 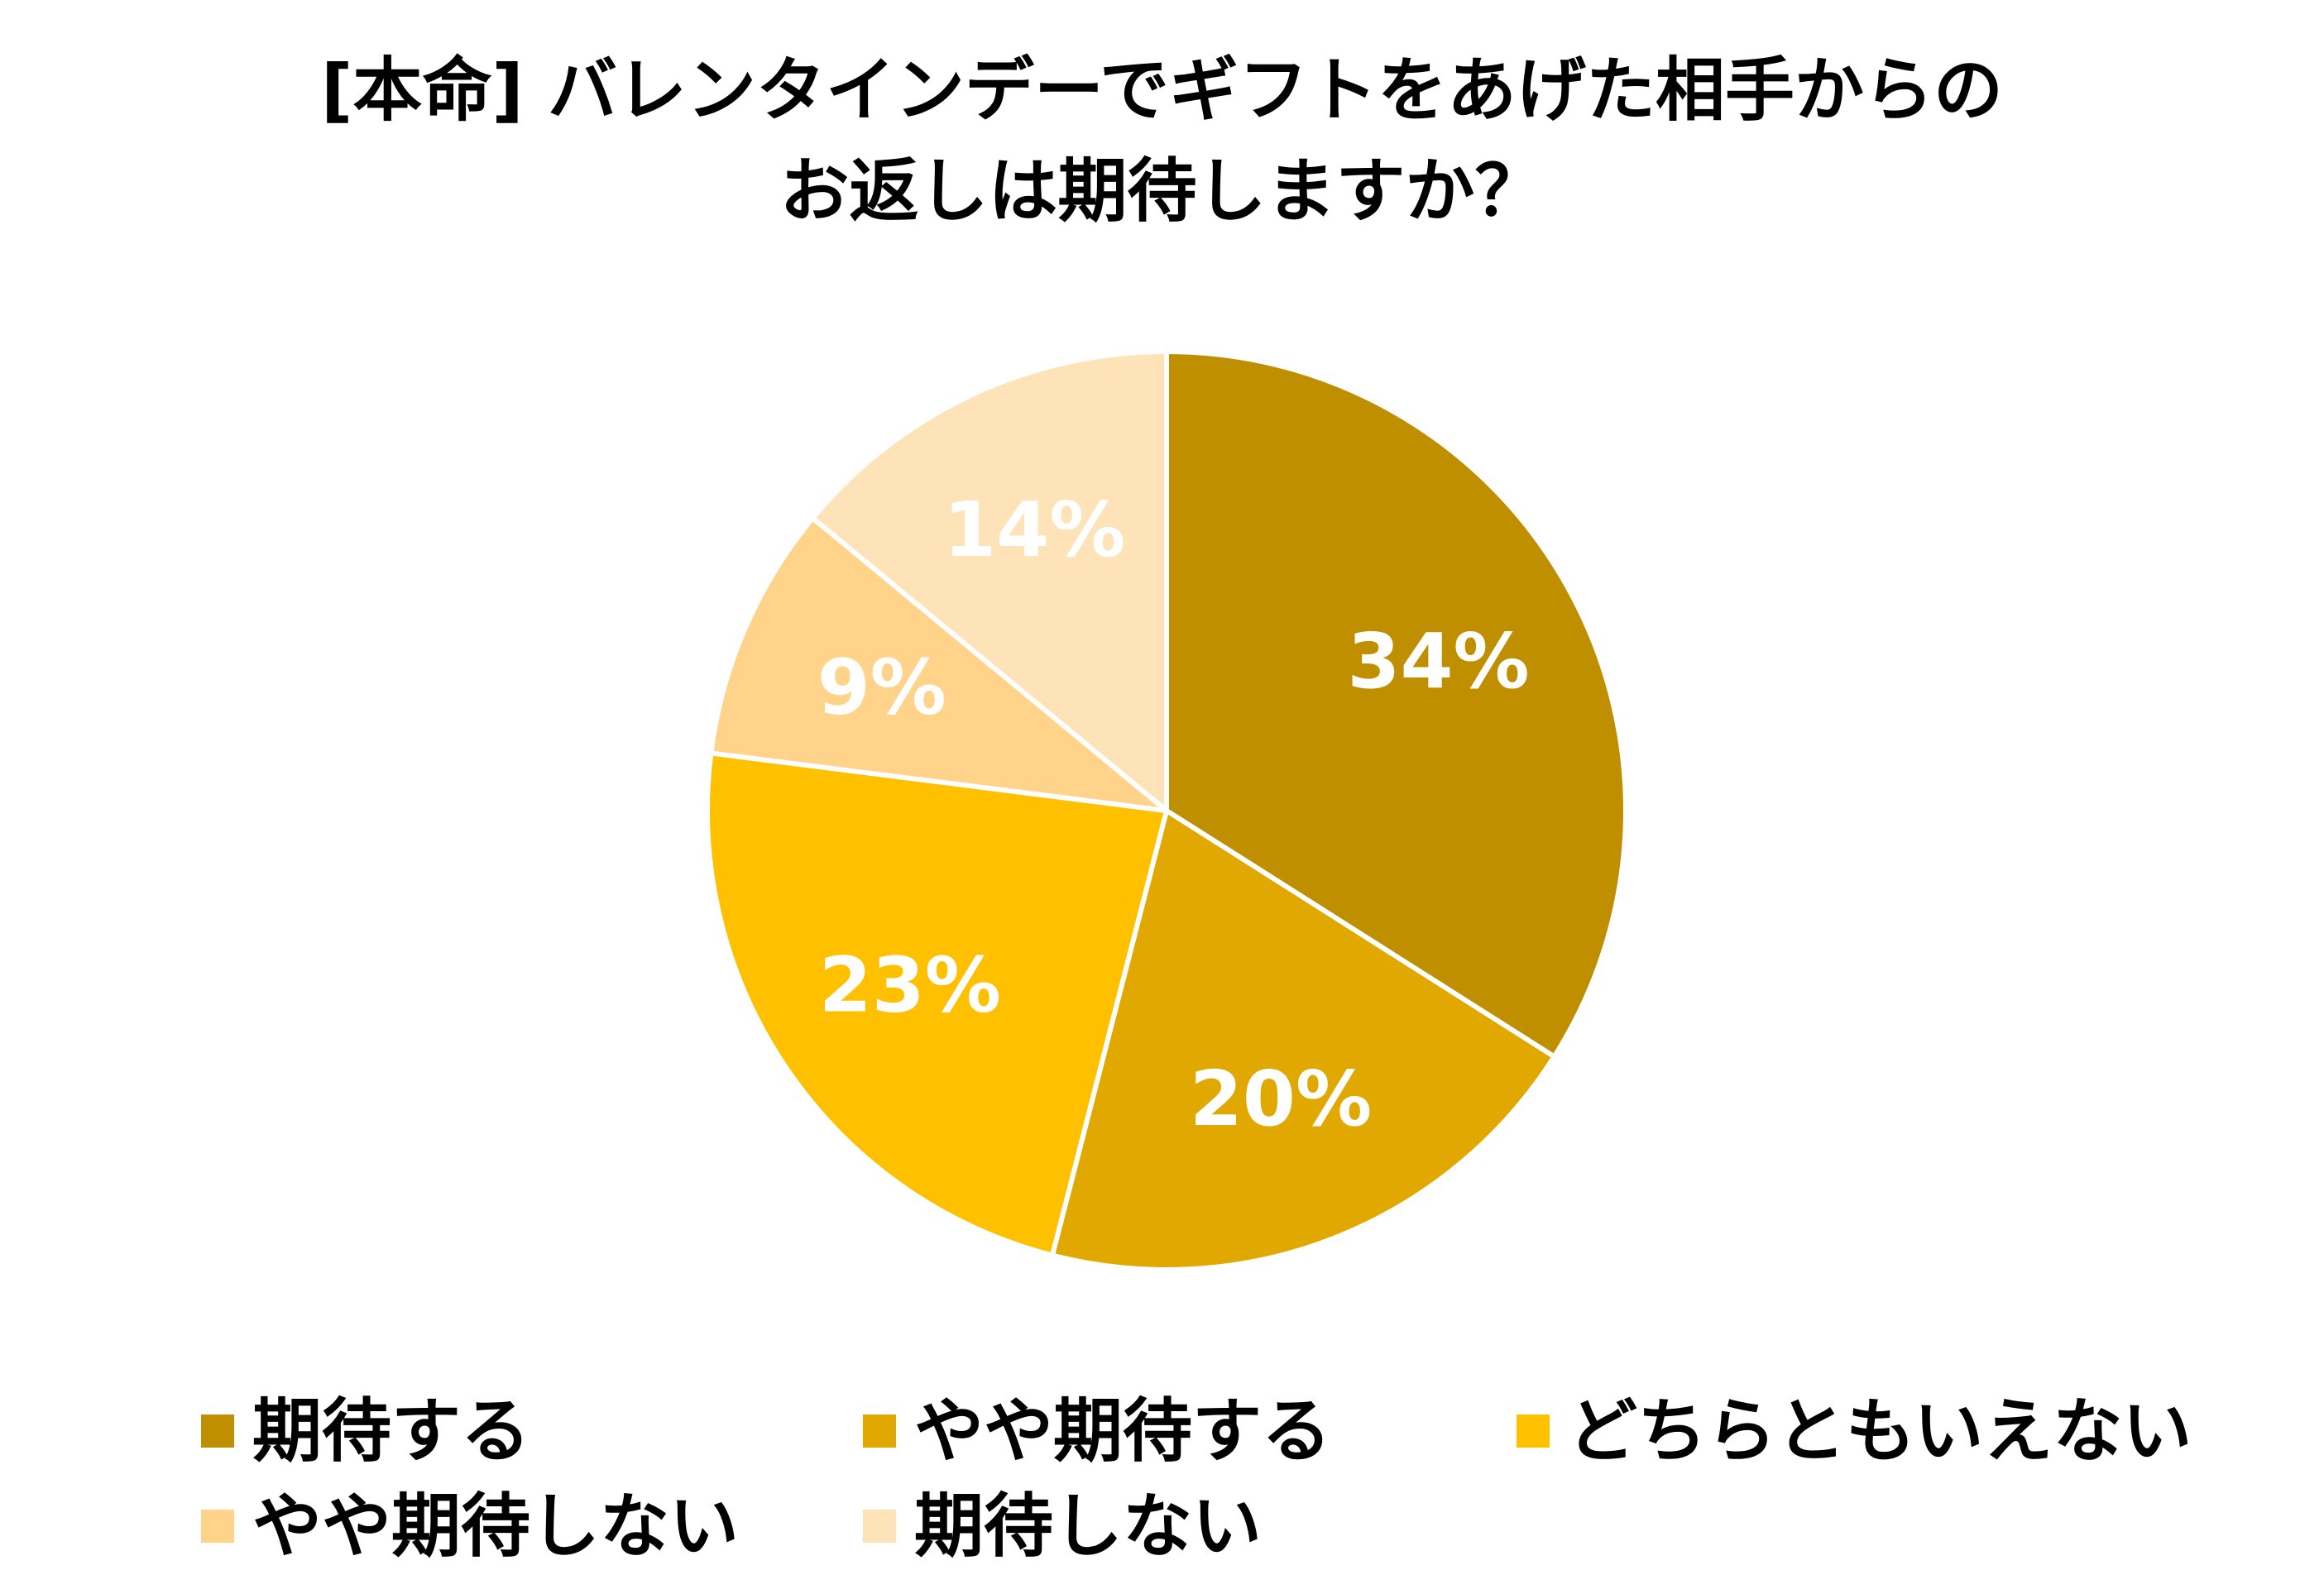 What do you see at coordinates (1034, 530) in the screenshot?
I see `pie-label-not-expect: 14%` at bounding box center [1034, 530].